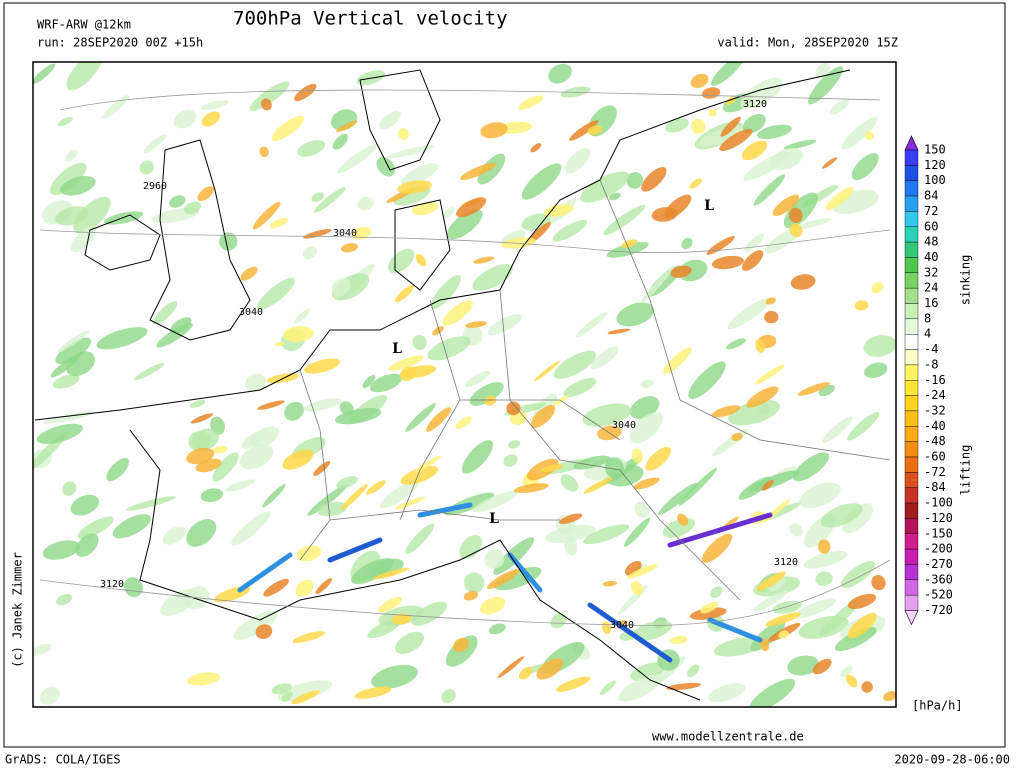 The width and height of the screenshot is (1024, 768). What do you see at coordinates (927, 334) in the screenshot?
I see `colorbar-label: 4` at bounding box center [927, 334].